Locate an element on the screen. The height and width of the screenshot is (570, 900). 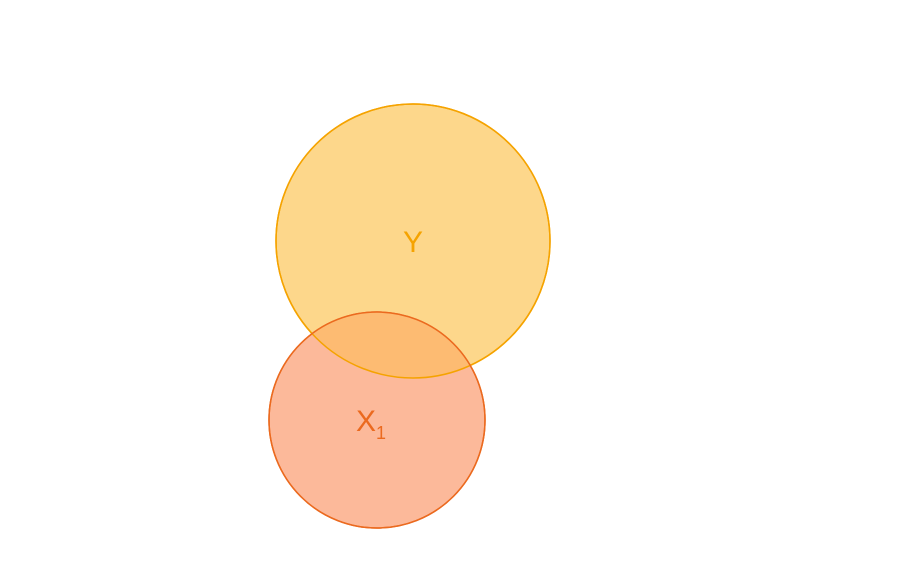
set-x1-label: X1 is located at coordinates (371, 424).